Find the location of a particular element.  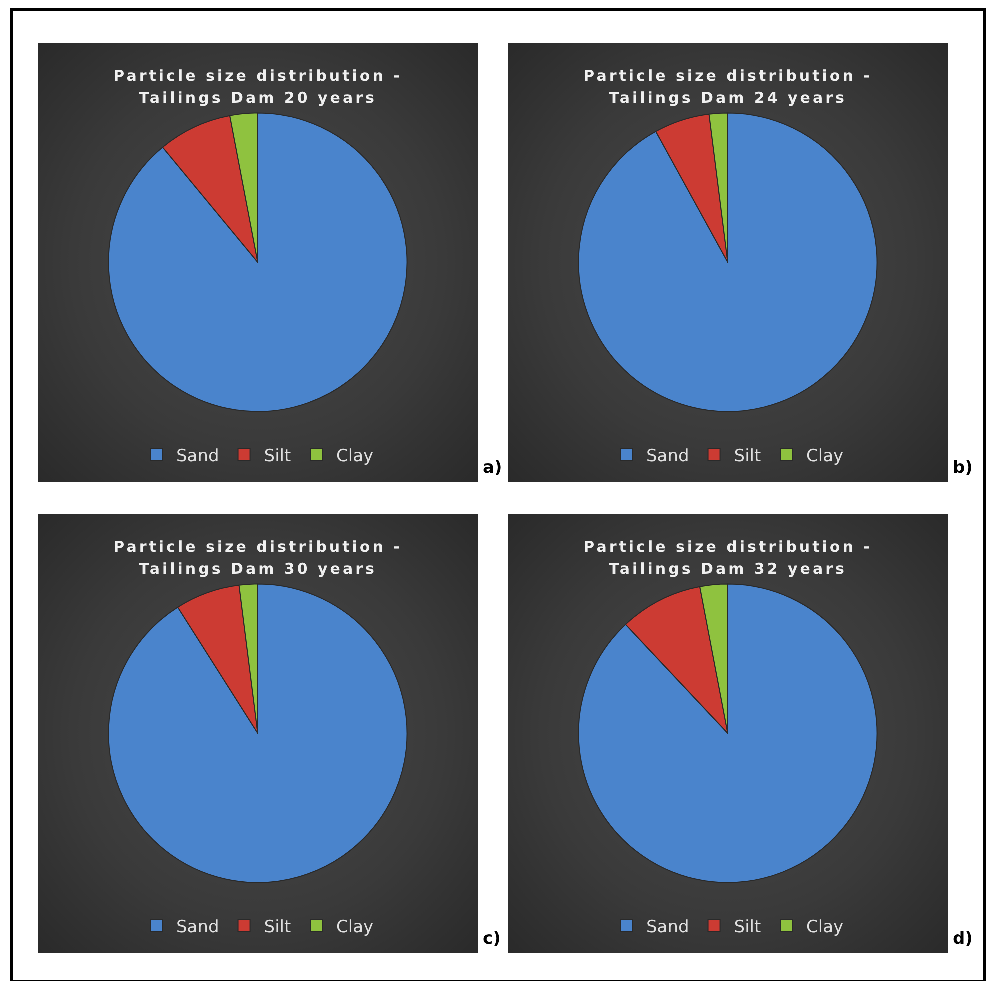

chart-title: Particle size distribution - Tailings Dam 32 years is located at coordinates (728, 558).